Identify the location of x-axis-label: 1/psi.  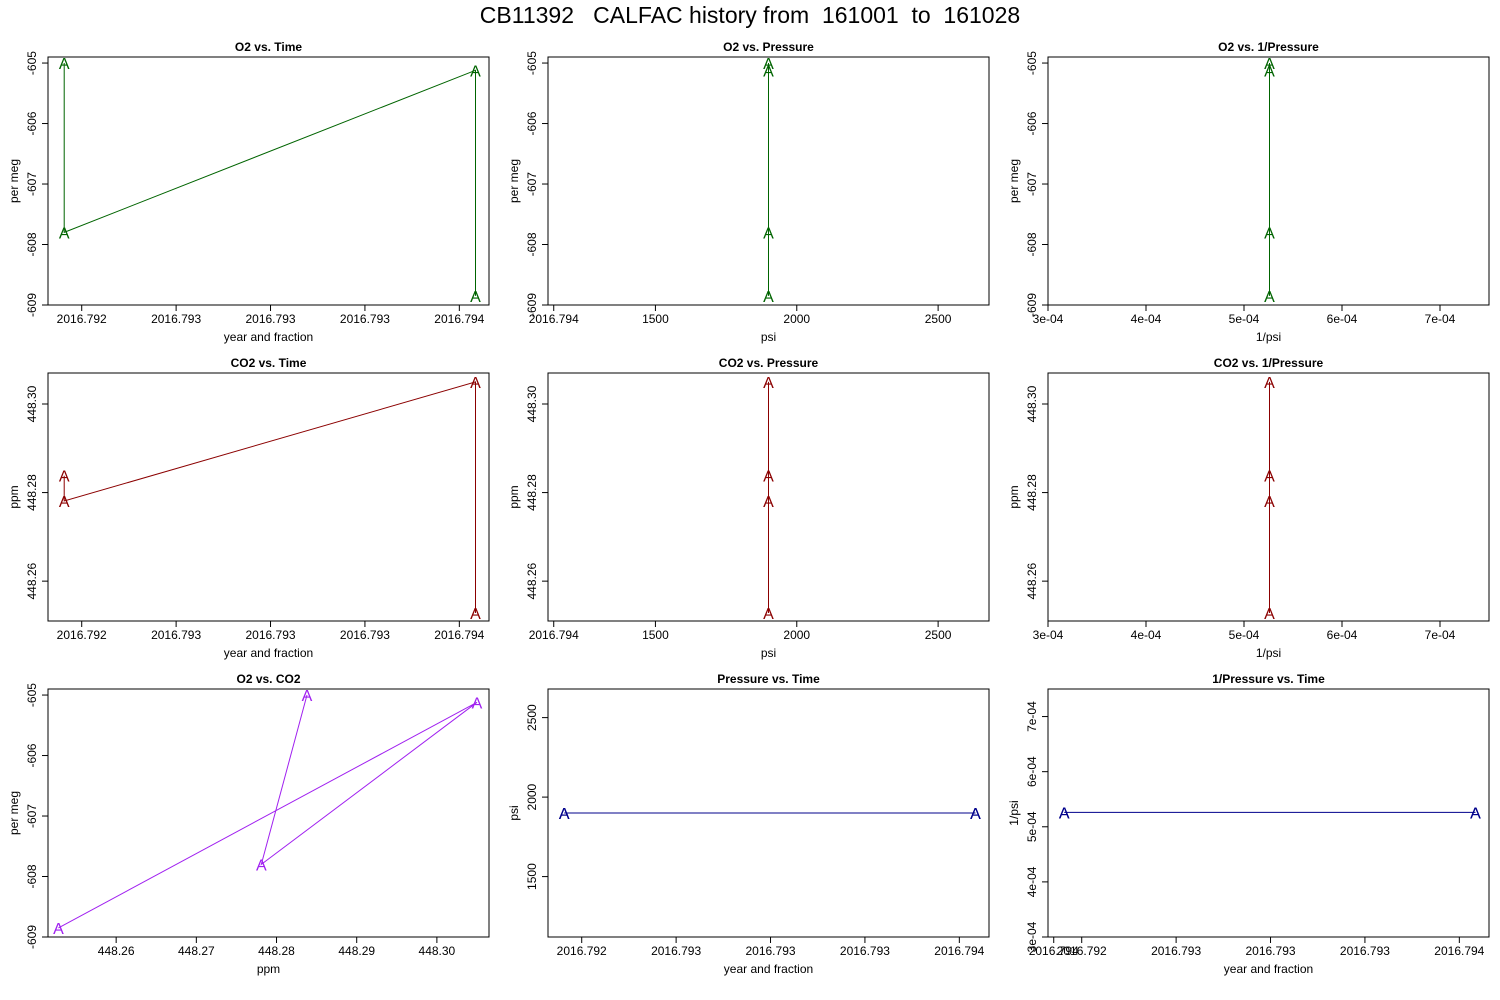
(1268, 337).